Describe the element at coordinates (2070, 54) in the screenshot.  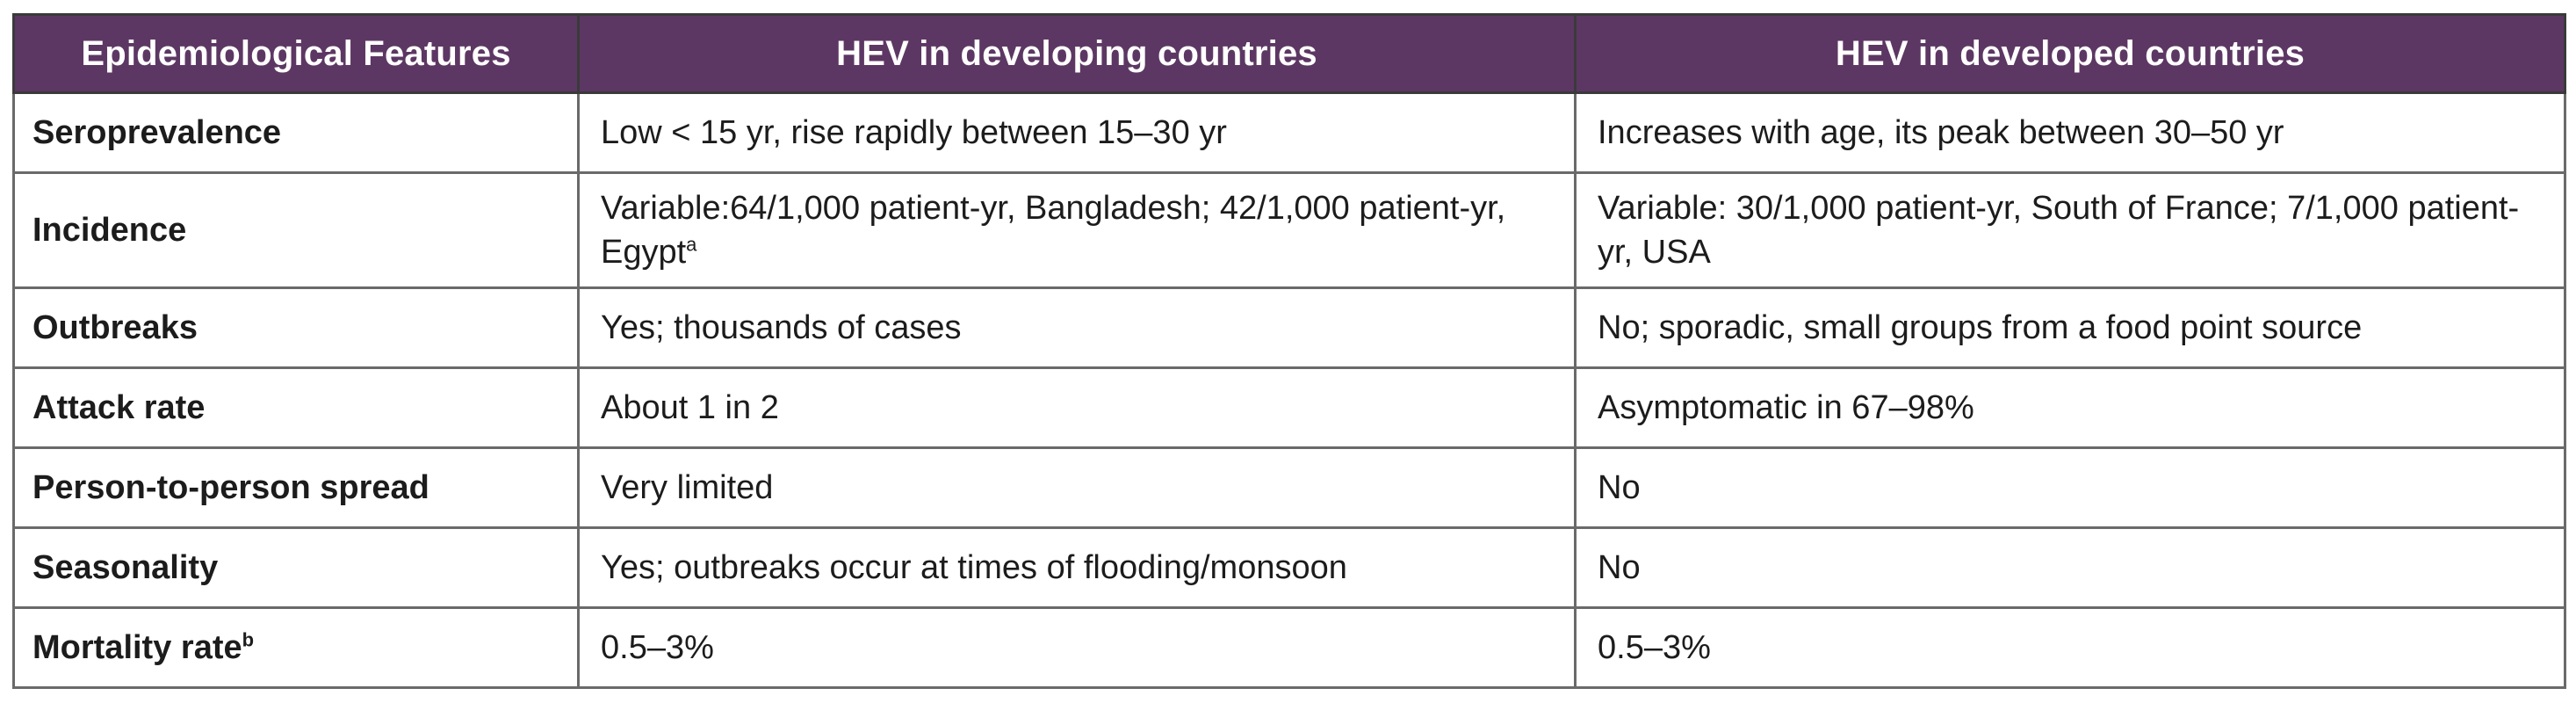
I see `header-hev-developed: HEV in developed countries` at that location.